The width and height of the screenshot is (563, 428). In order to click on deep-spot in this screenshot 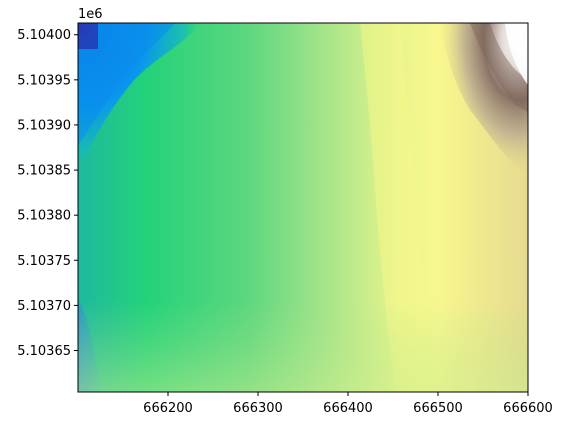, I will do `click(88, 36)`.